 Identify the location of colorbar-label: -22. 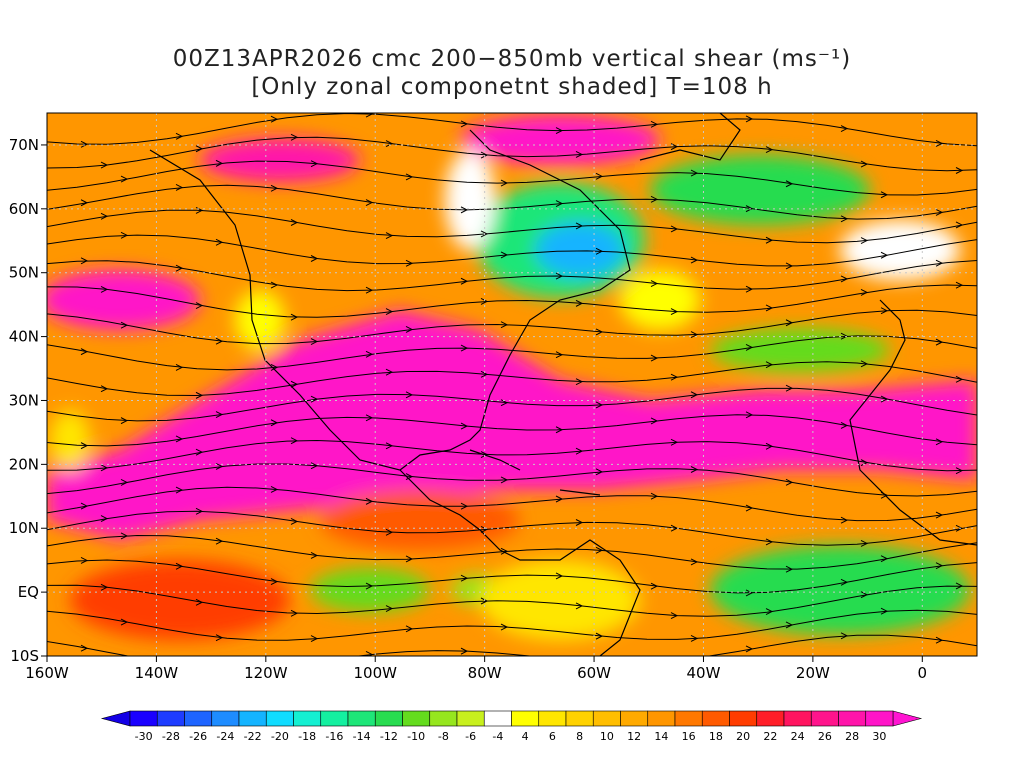
(253, 736).